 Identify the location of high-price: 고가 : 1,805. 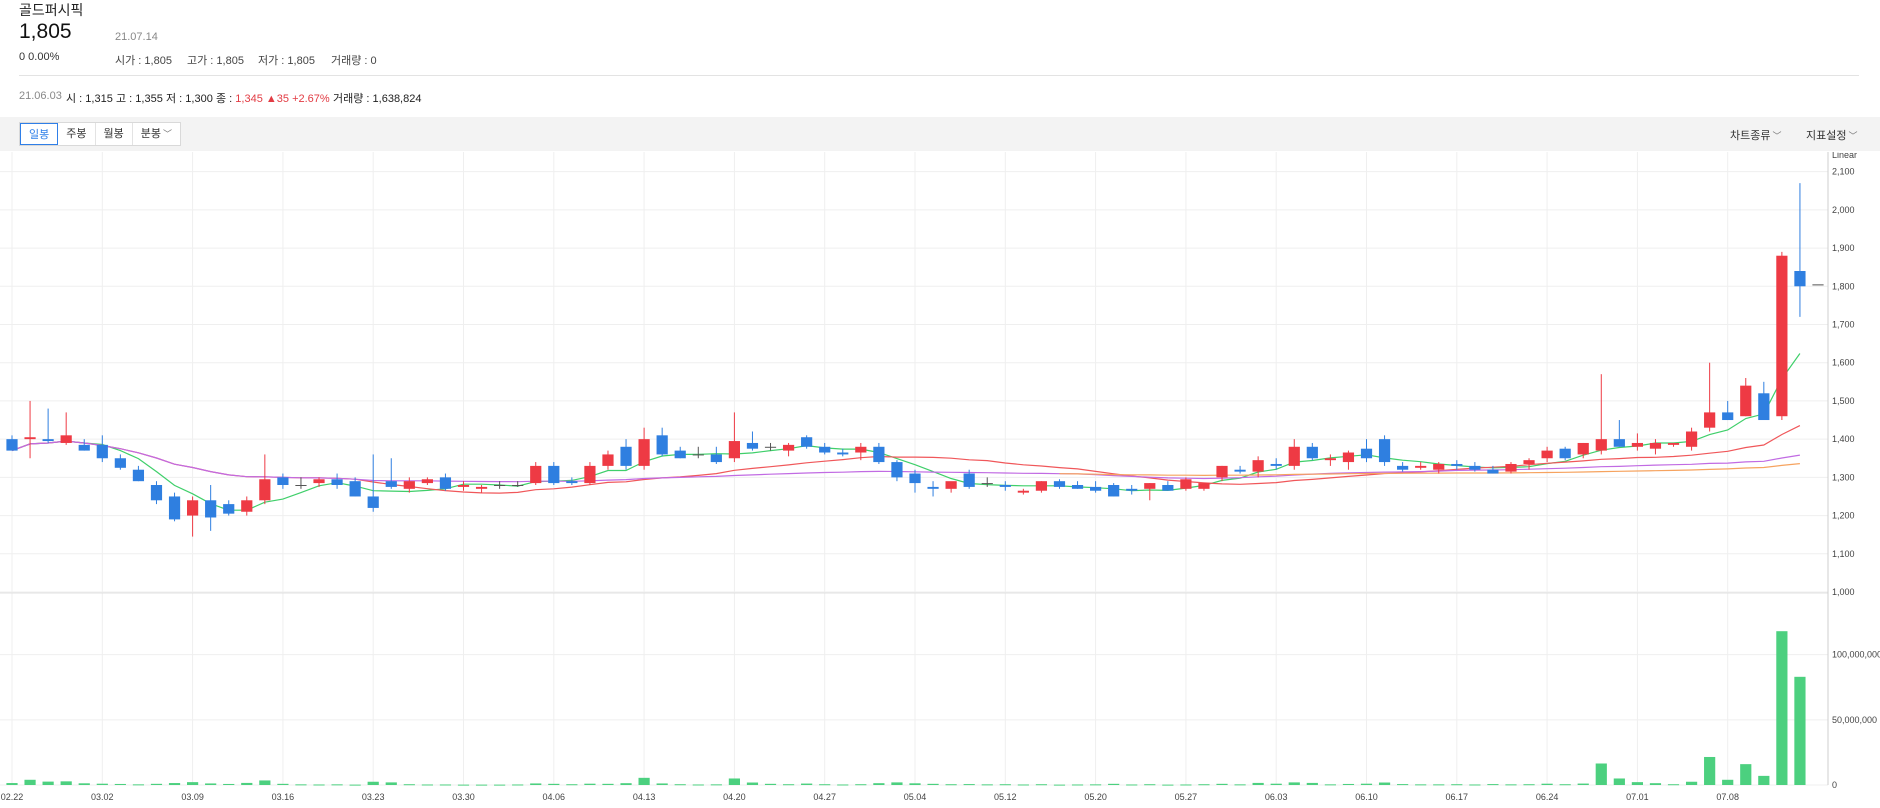
(215, 60).